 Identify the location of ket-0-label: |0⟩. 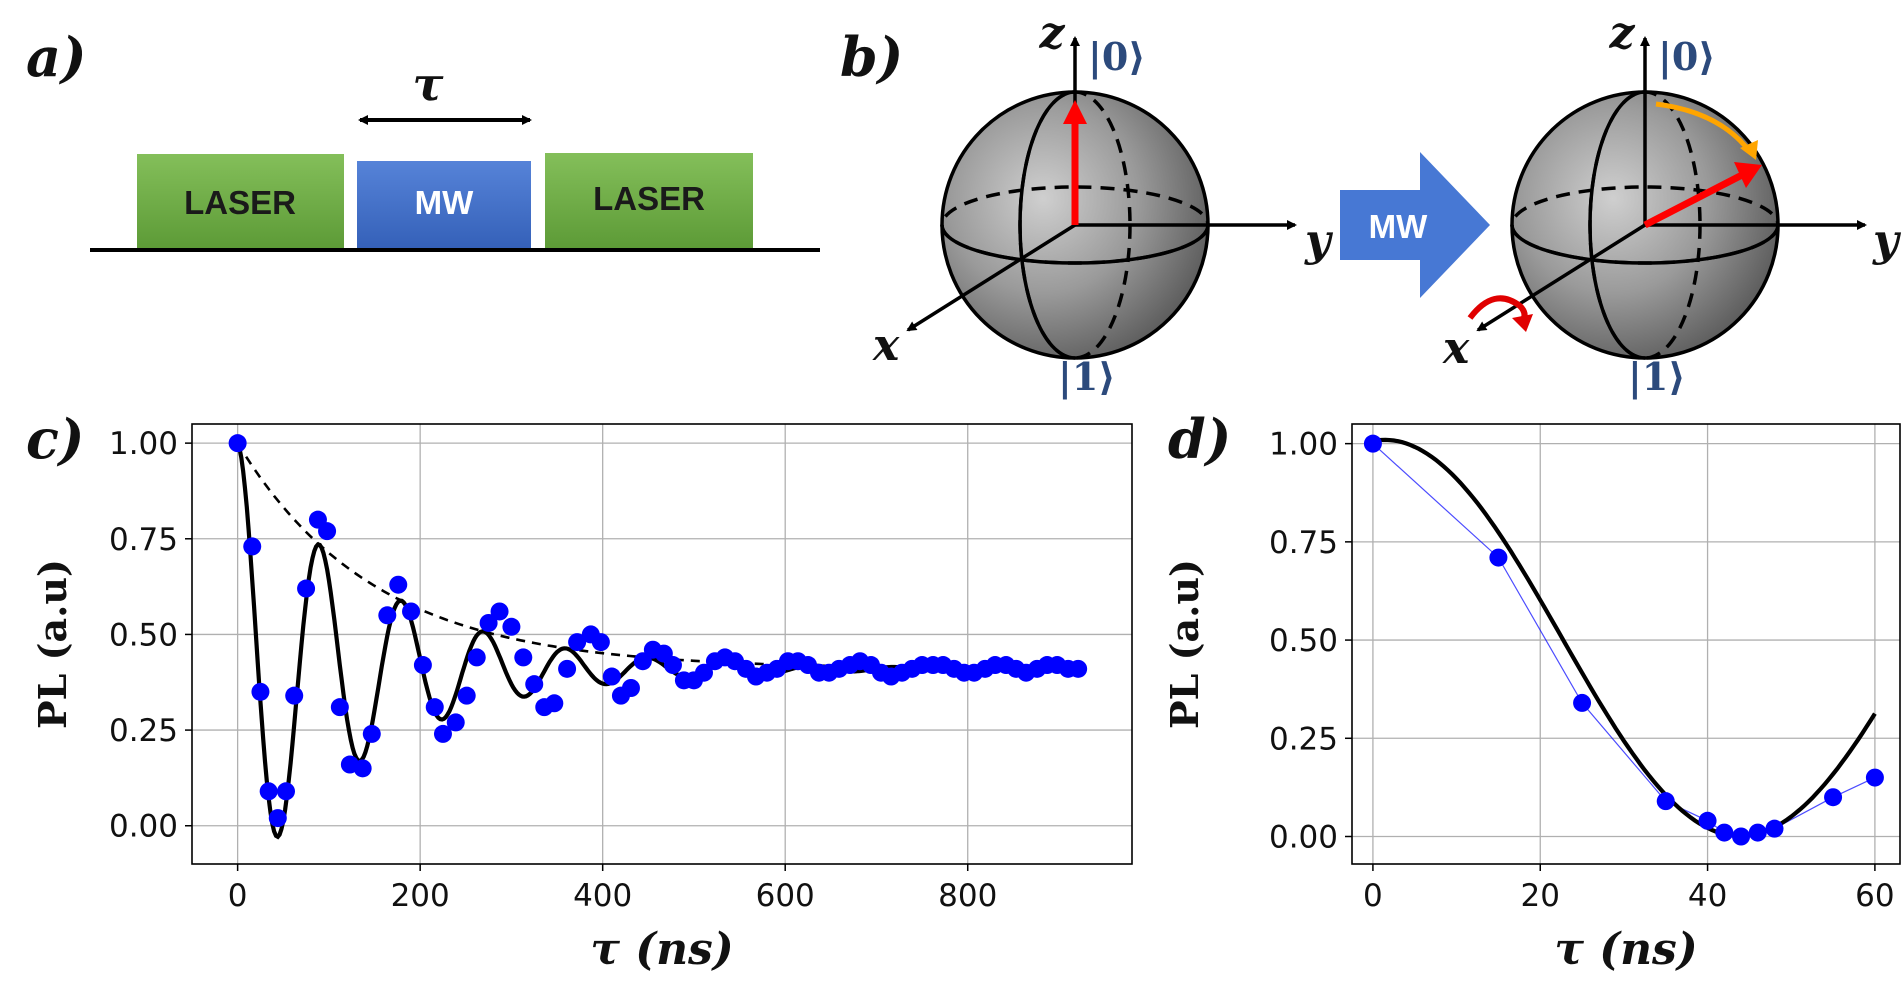
(1117, 56).